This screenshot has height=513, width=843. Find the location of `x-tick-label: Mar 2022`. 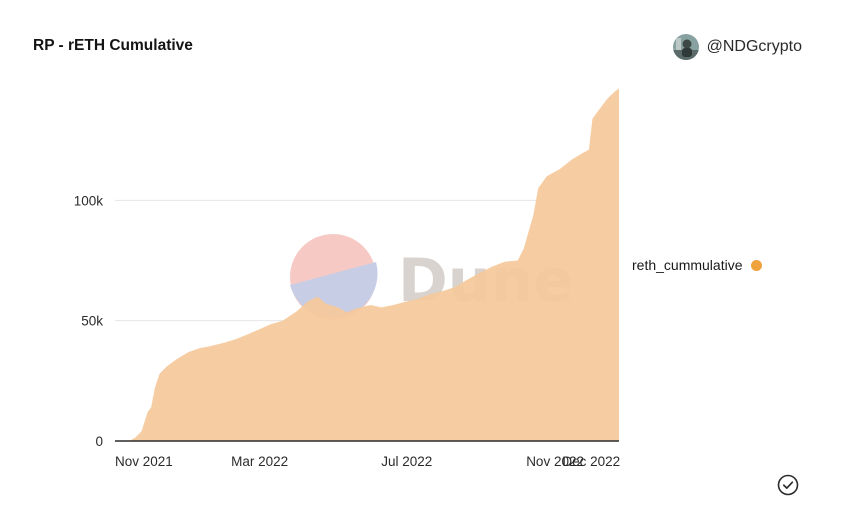

x-tick-label: Mar 2022 is located at coordinates (259, 461).